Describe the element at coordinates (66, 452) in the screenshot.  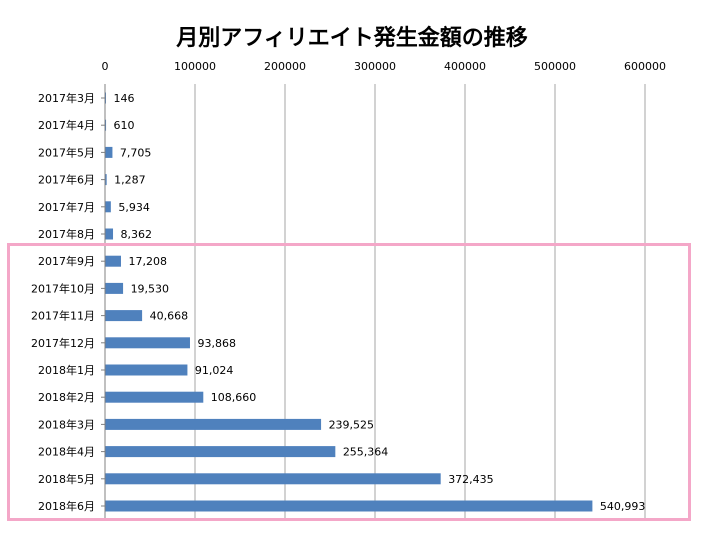
I see `category-label: 2018年4月` at that location.